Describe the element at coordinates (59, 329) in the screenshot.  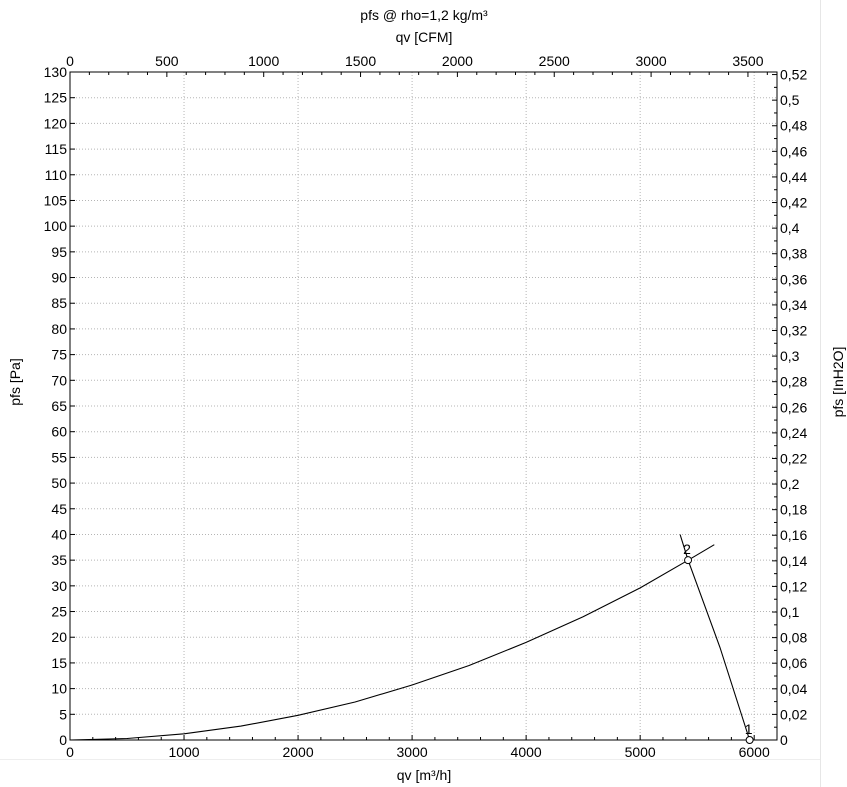
I see `y-tick-label: 80` at that location.